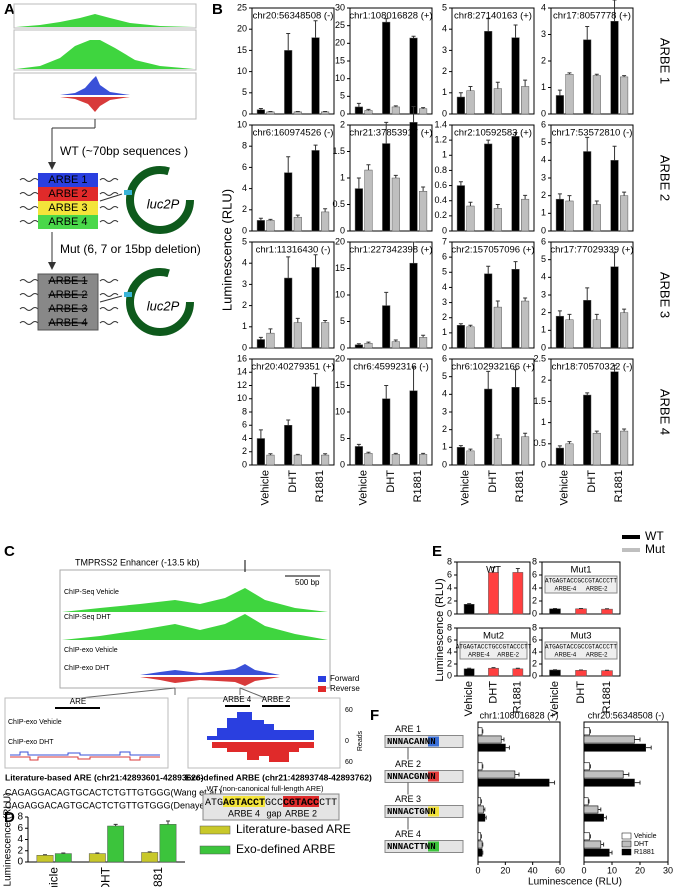  I want to click on seq-part: ATG, so click(214, 803).